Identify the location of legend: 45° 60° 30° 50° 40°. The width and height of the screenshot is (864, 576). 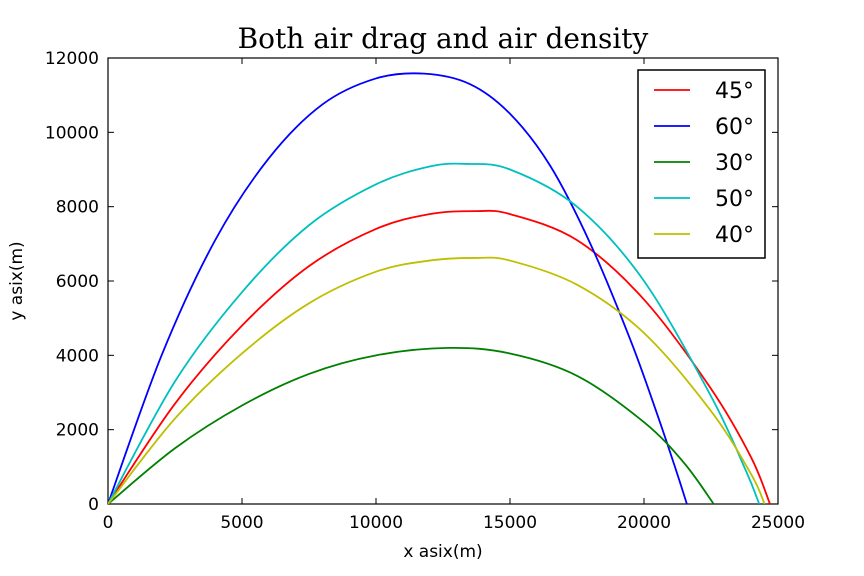
(701, 164).